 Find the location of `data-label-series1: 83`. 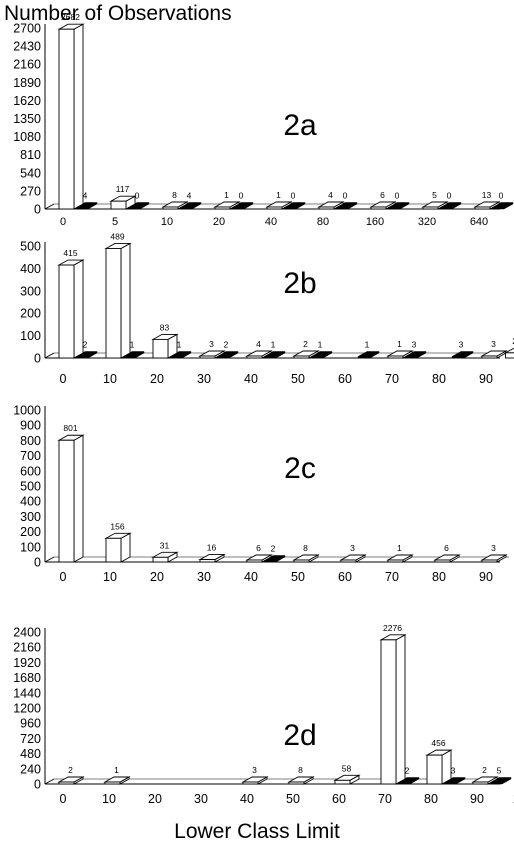

data-label-series1: 83 is located at coordinates (165, 327).